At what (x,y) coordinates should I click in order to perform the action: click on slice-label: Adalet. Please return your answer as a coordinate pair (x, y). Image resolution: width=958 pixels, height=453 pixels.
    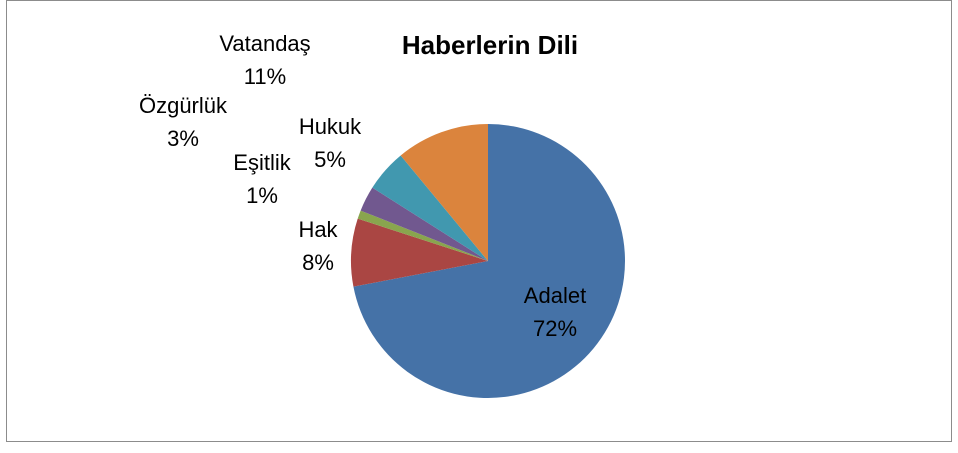
    Looking at the image, I should click on (555, 295).